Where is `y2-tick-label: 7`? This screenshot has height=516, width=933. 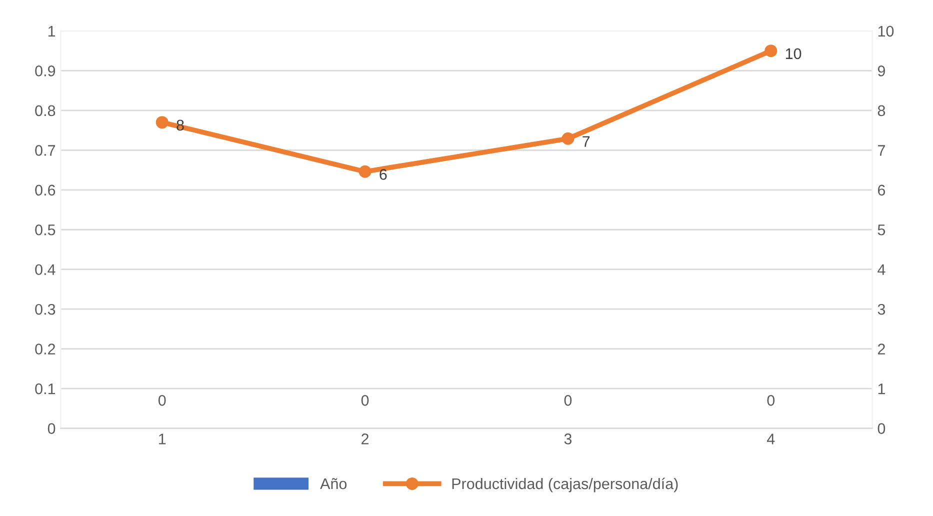
y2-tick-label: 7 is located at coordinates (881, 150).